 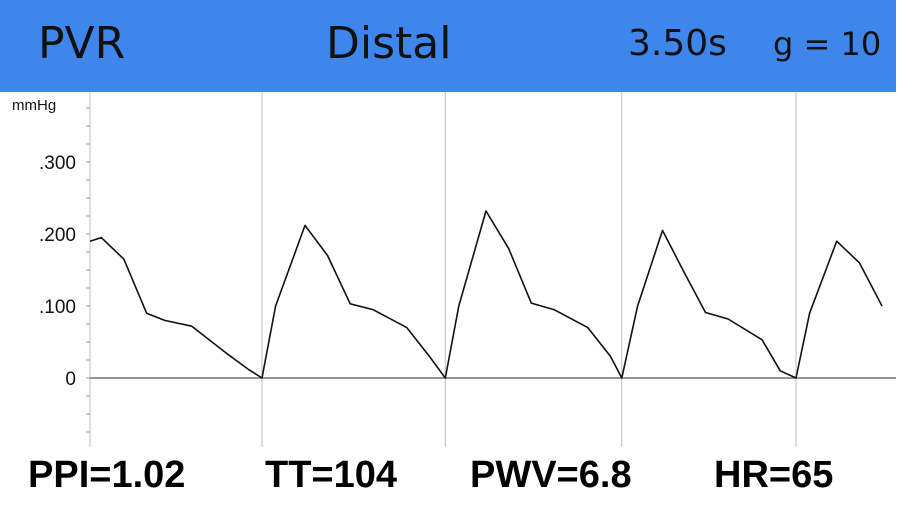 I want to click on header-title: PVR, so click(x=82, y=43).